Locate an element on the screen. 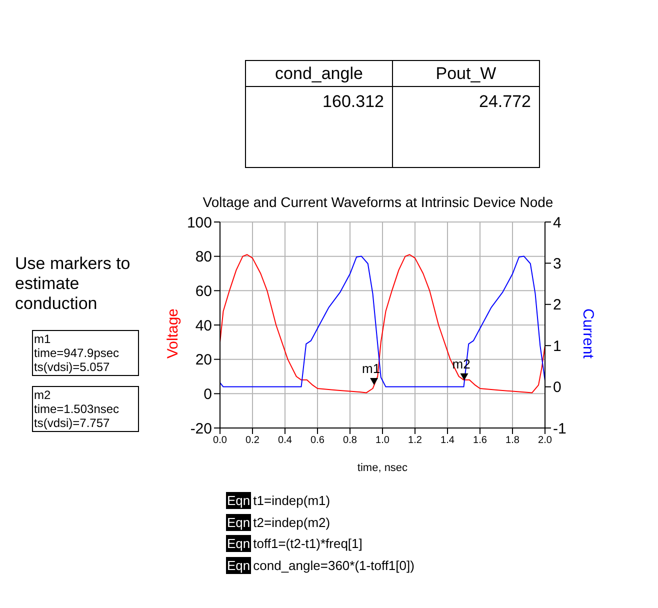  y2-axis-title: Current is located at coordinates (588, 334).